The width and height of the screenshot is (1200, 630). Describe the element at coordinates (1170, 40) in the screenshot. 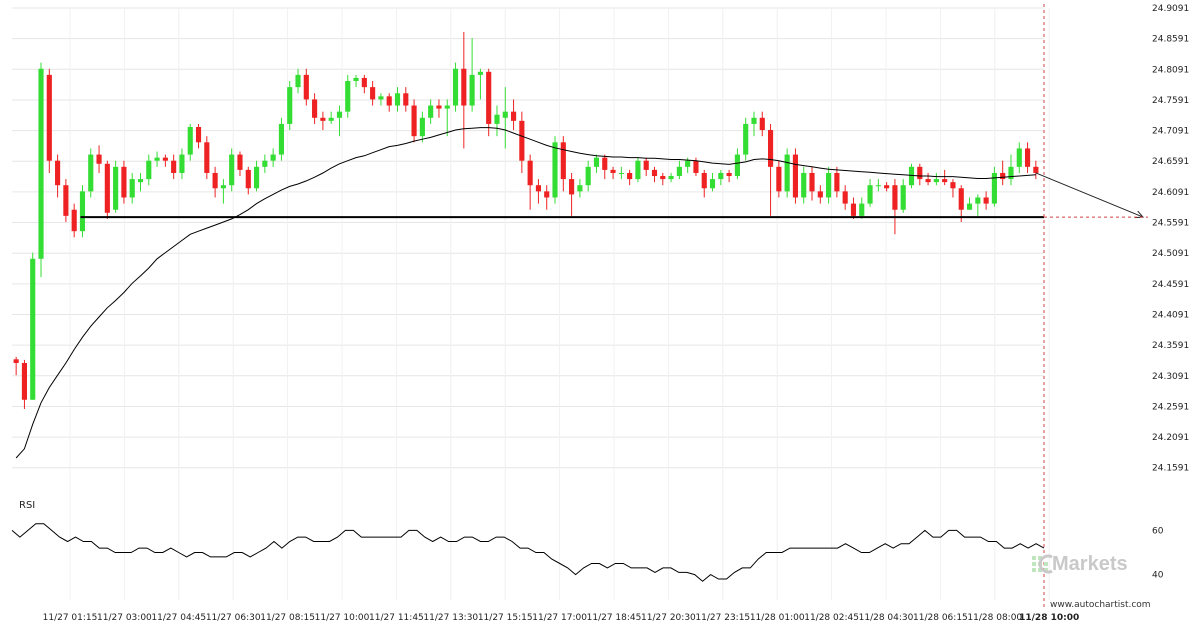

I see `price-tick-label: 24.8591` at that location.